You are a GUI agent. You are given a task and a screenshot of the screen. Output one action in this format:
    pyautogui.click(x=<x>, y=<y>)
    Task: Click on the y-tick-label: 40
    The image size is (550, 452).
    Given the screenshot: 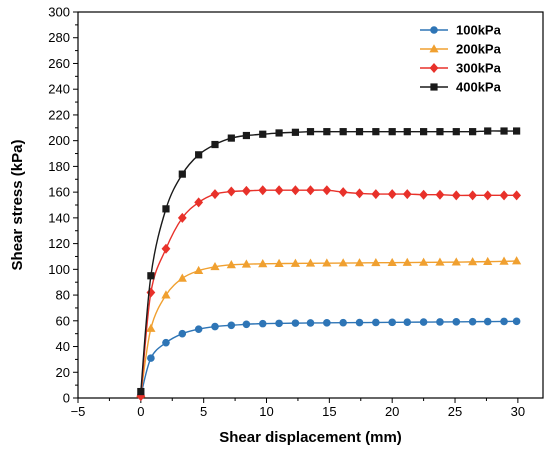 What is the action you would take?
    pyautogui.click(x=63, y=346)
    